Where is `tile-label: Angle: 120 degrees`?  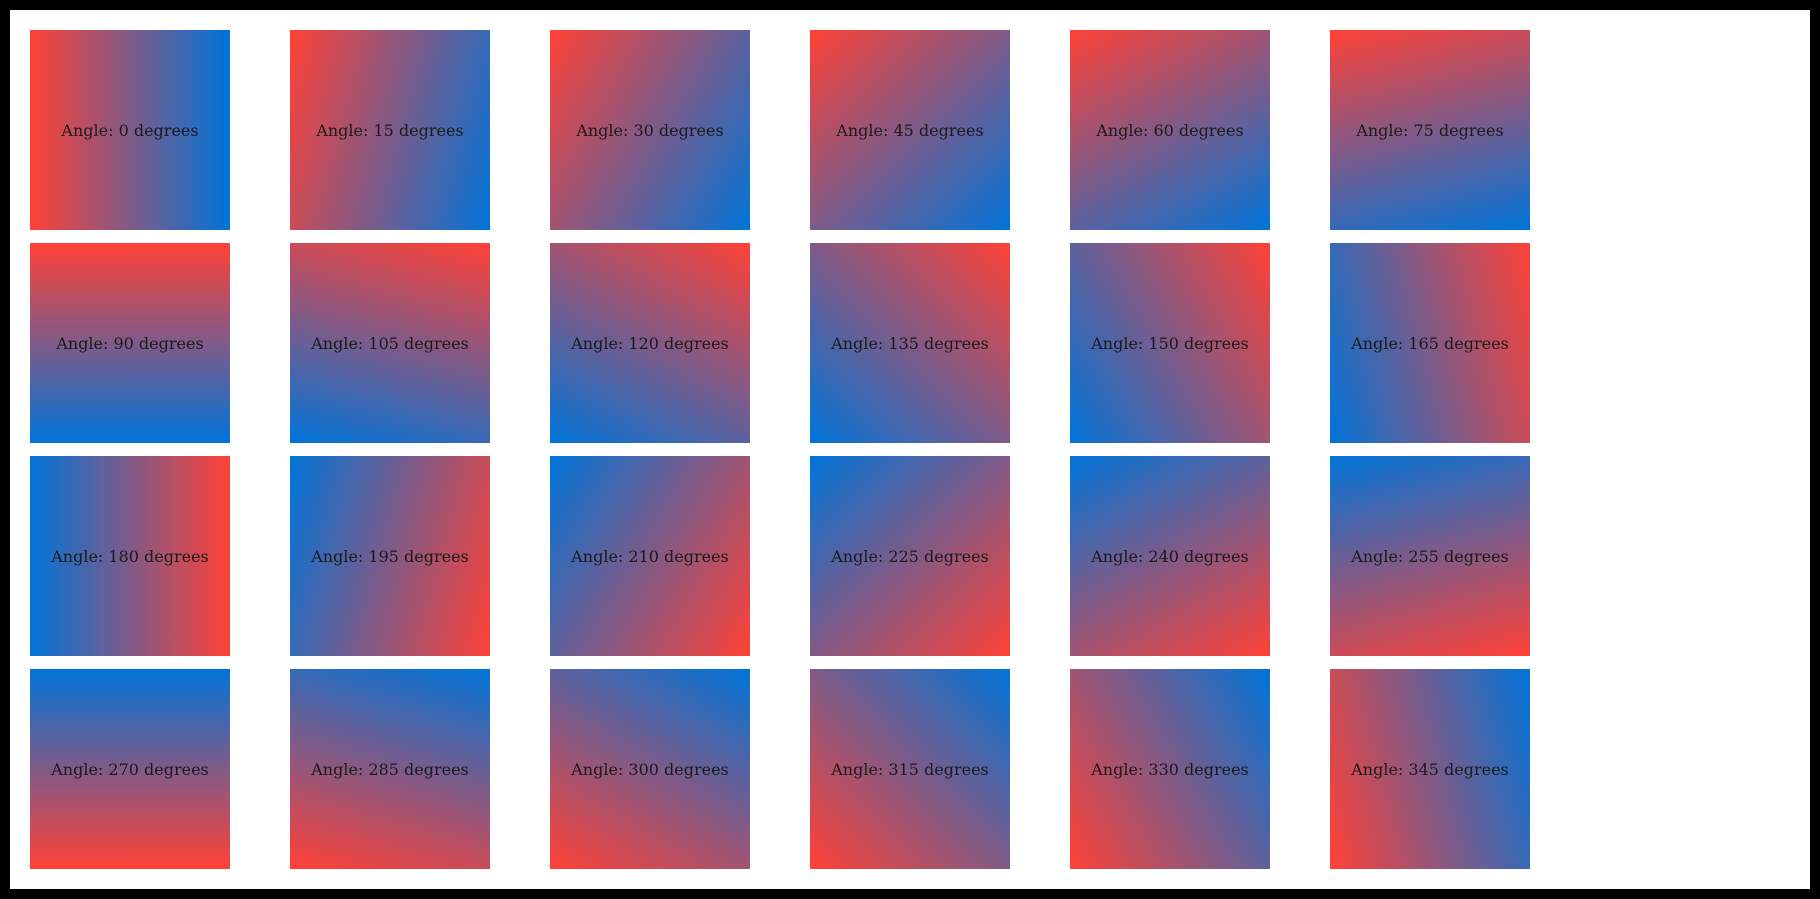 tile-label: Angle: 120 degrees is located at coordinates (650, 343).